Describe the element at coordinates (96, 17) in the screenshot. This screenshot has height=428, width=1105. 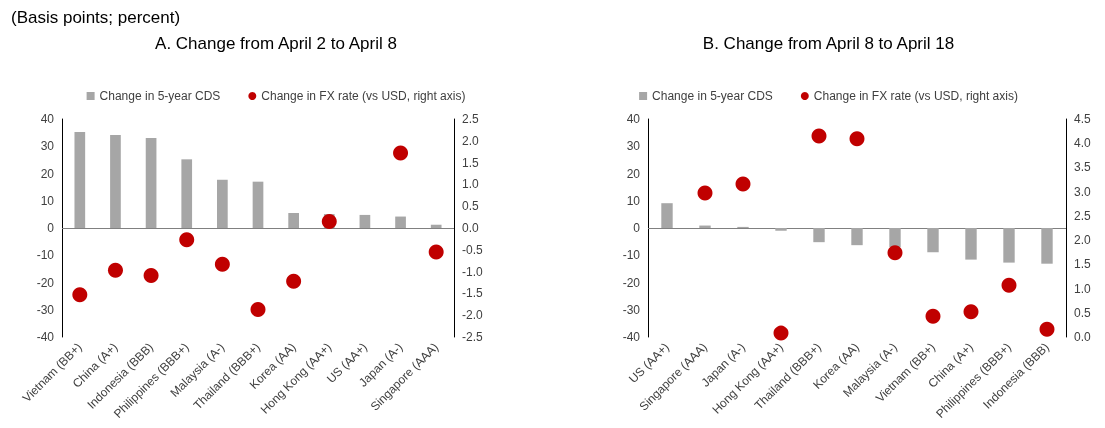
I see `chart-subtitle: (Basis points; percent)` at that location.